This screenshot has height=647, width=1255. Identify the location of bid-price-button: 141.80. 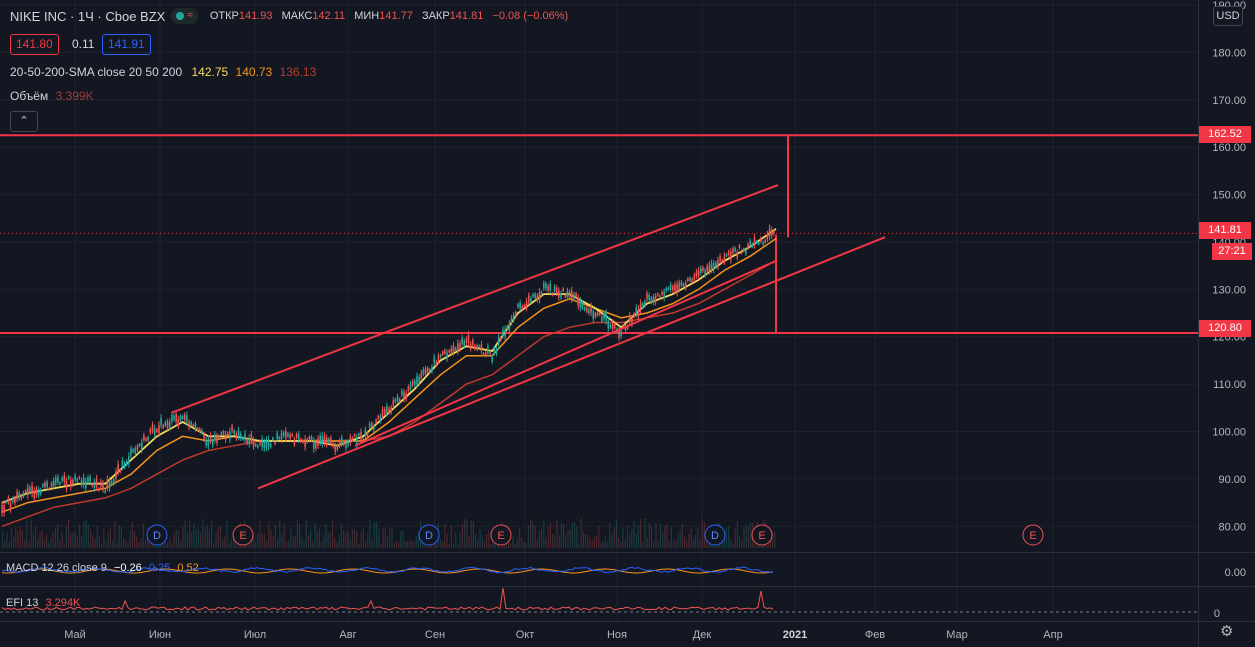
(34, 44).